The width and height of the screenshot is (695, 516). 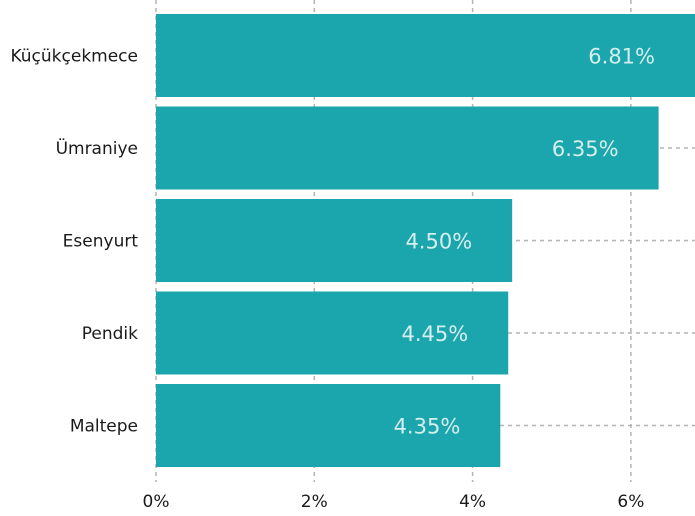 I want to click on data-label: 4.35%, so click(x=427, y=427).